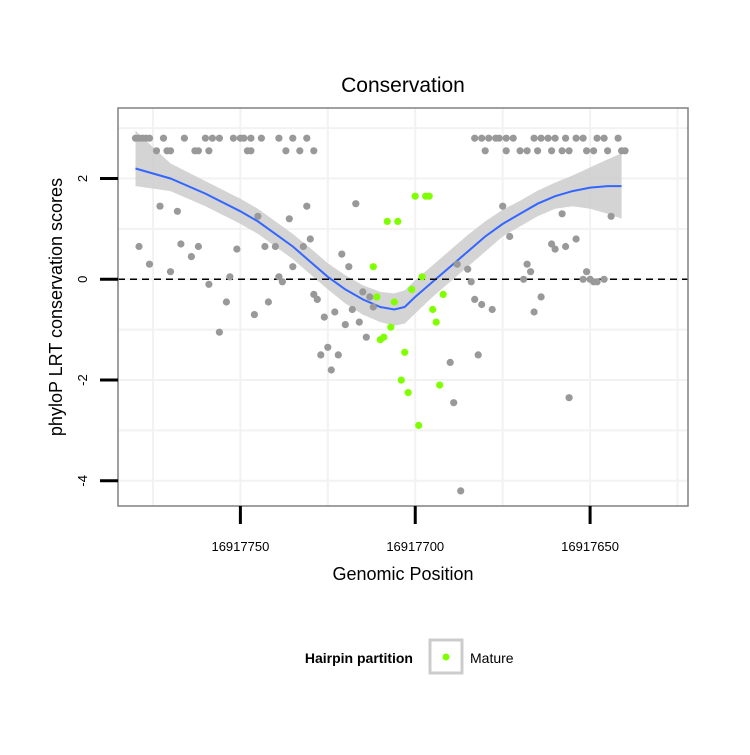  Describe the element at coordinates (82, 481) in the screenshot. I see `y-tick-label: -4` at that location.